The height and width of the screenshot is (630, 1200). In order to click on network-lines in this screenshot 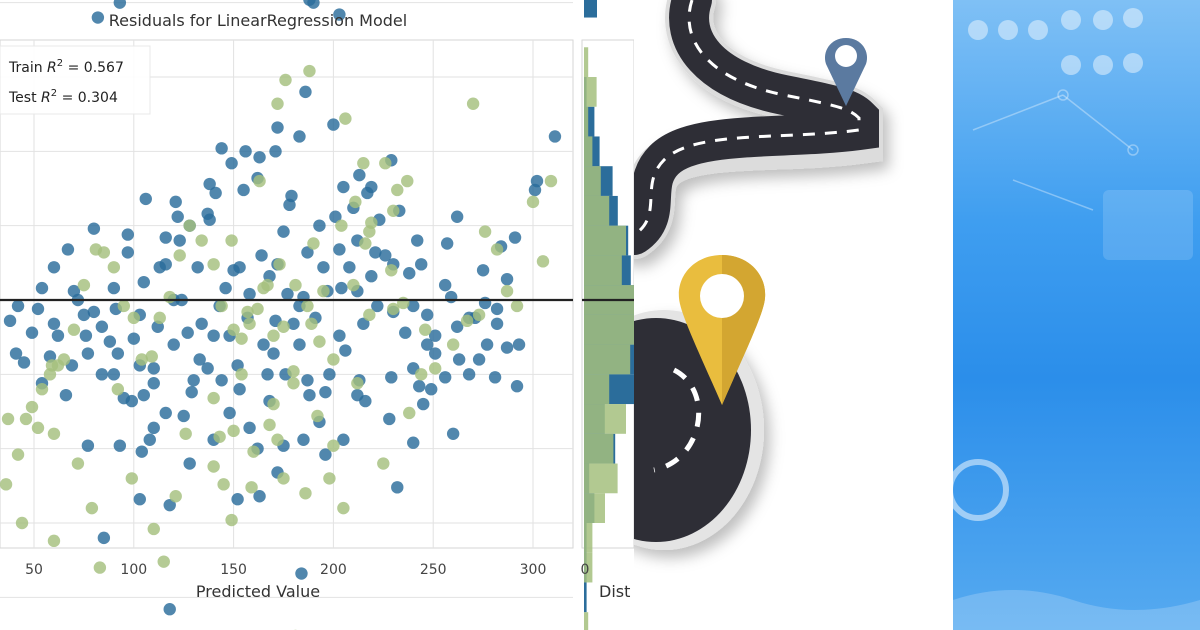, I will do `click(1055, 150)`.